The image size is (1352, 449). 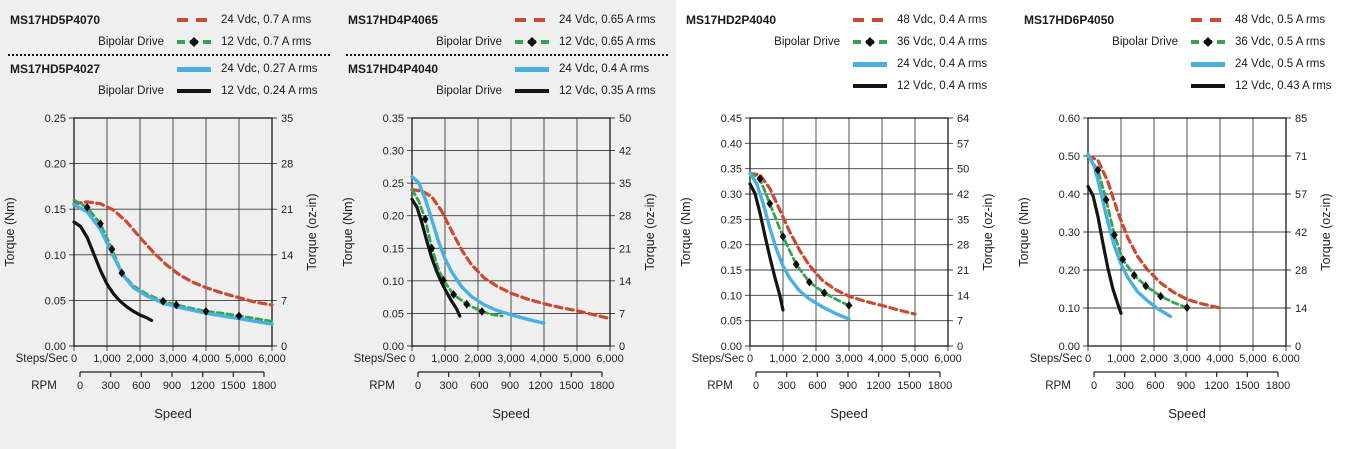 I want to click on motor-name: MS17HD5P4027, so click(x=55, y=69).